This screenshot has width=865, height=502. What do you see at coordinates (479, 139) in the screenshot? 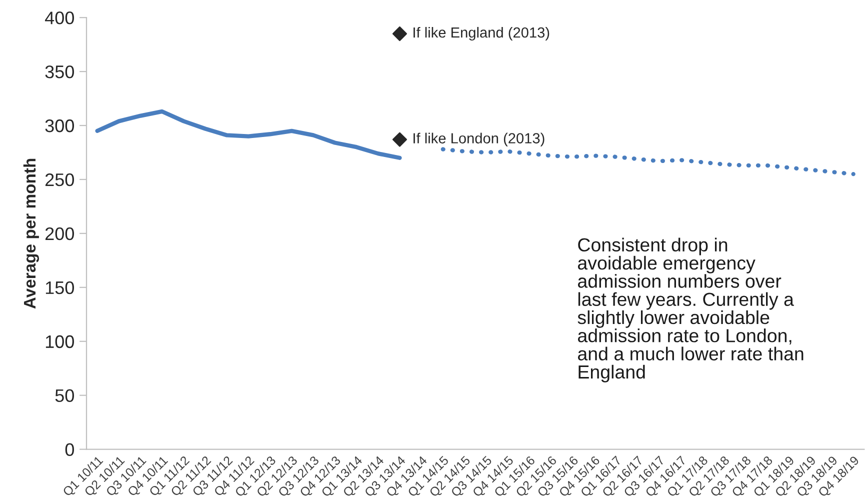
I see `series-label: If like London (2013)` at bounding box center [479, 139].